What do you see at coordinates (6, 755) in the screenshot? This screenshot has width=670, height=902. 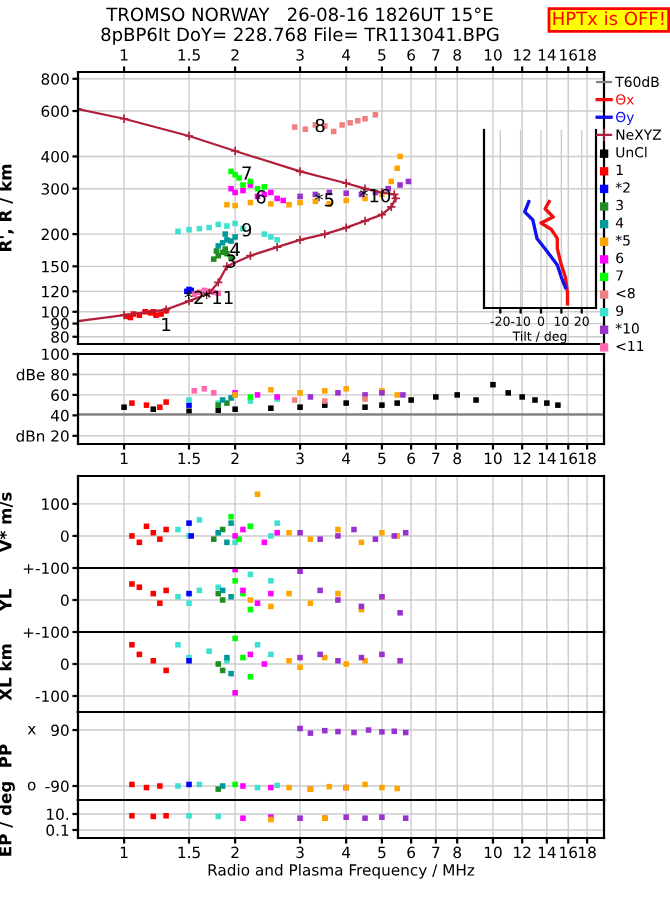 I see `y-axis-title: PP` at bounding box center [6, 755].